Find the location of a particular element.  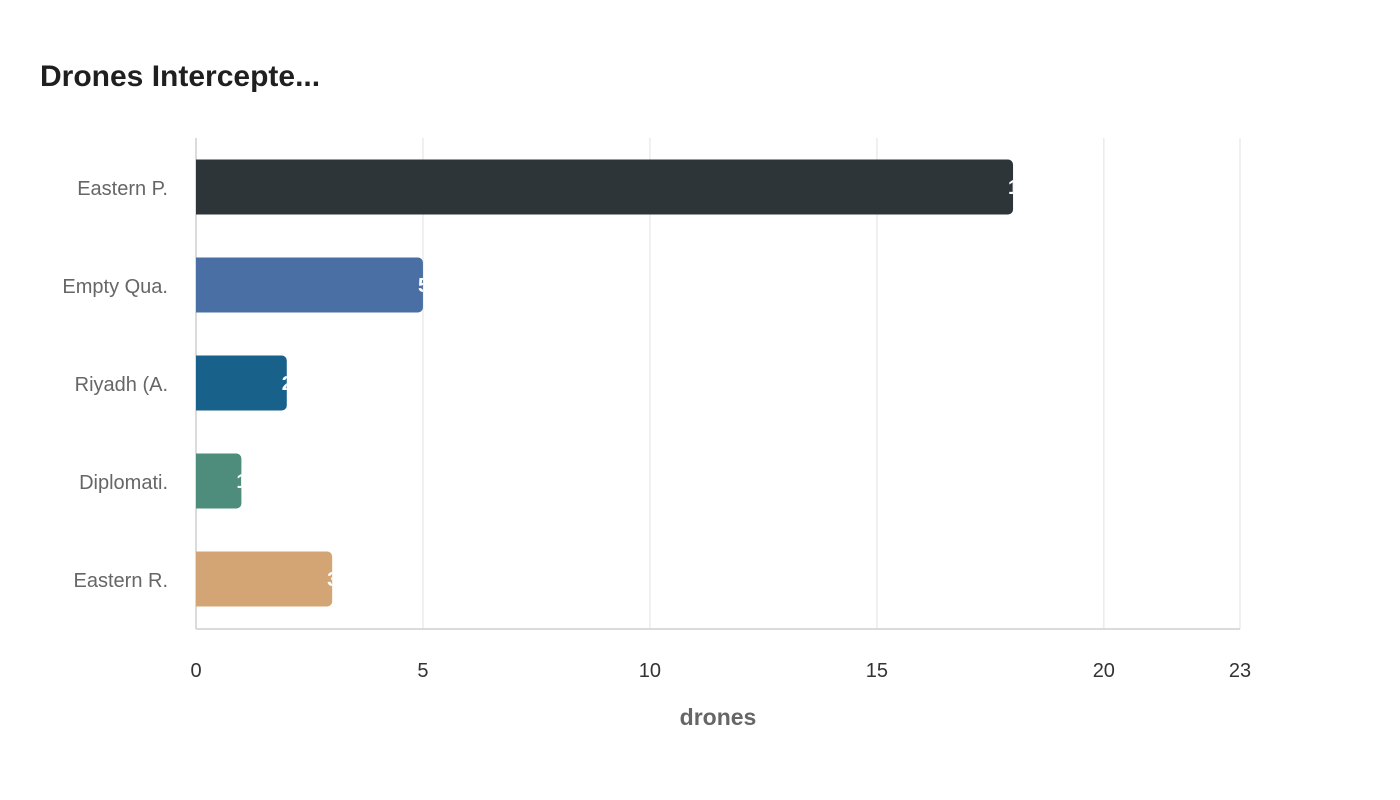

category-label: Eastern P. is located at coordinates (122, 189).